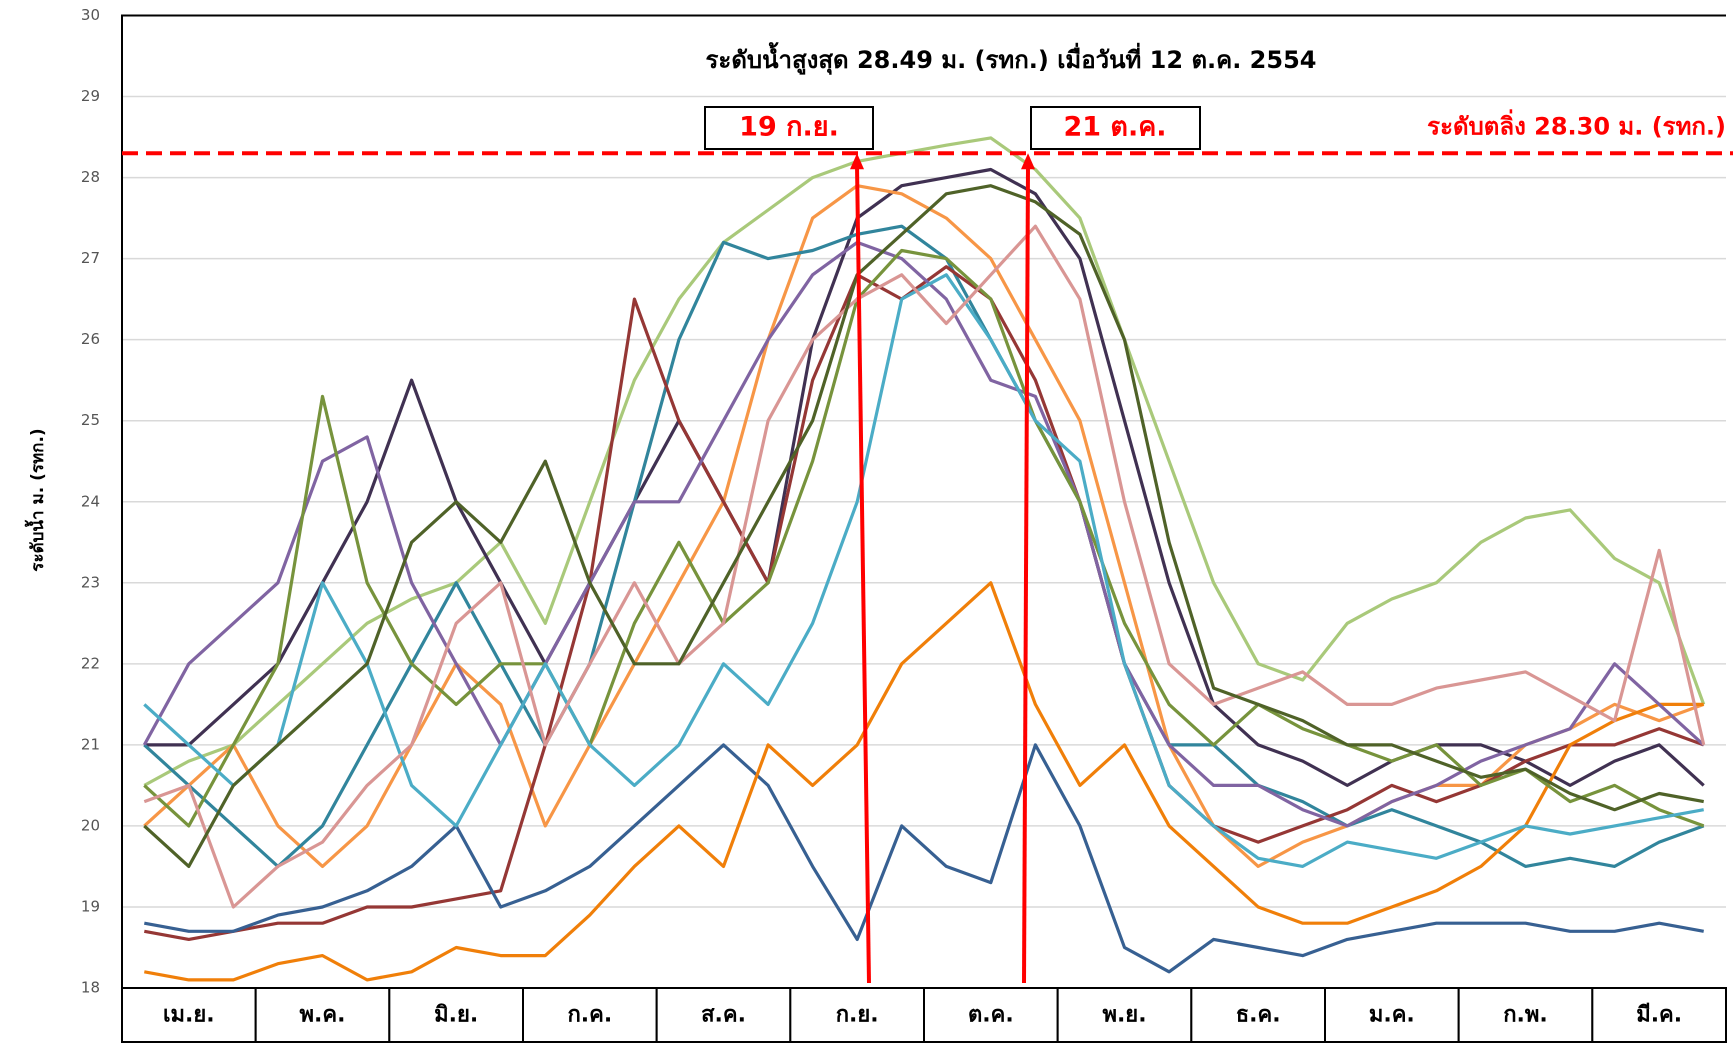 The image size is (1733, 1043). What do you see at coordinates (1525, 1015) in the screenshot?
I see `x-tick-label: ก.พ.` at bounding box center [1525, 1015].